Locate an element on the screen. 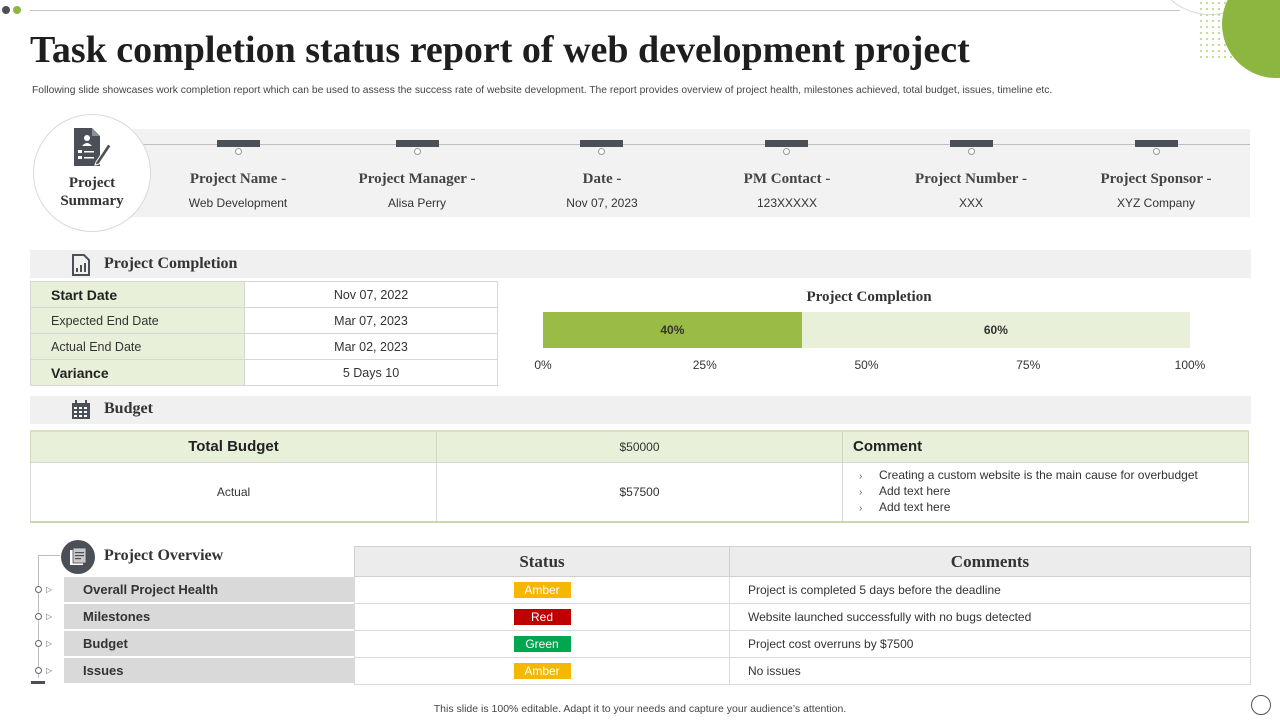  comment-header: Comment is located at coordinates (1045, 446).